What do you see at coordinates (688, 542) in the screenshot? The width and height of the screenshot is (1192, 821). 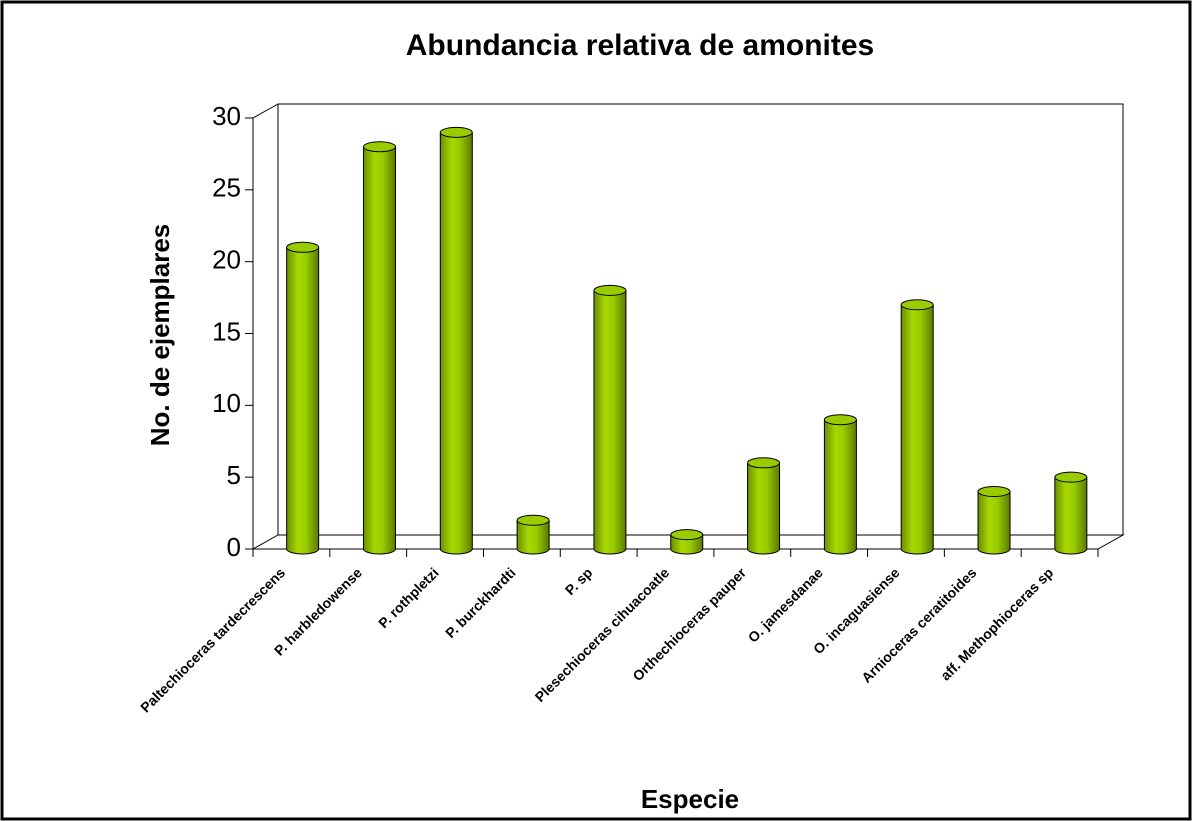 I see `floor` at bounding box center [688, 542].